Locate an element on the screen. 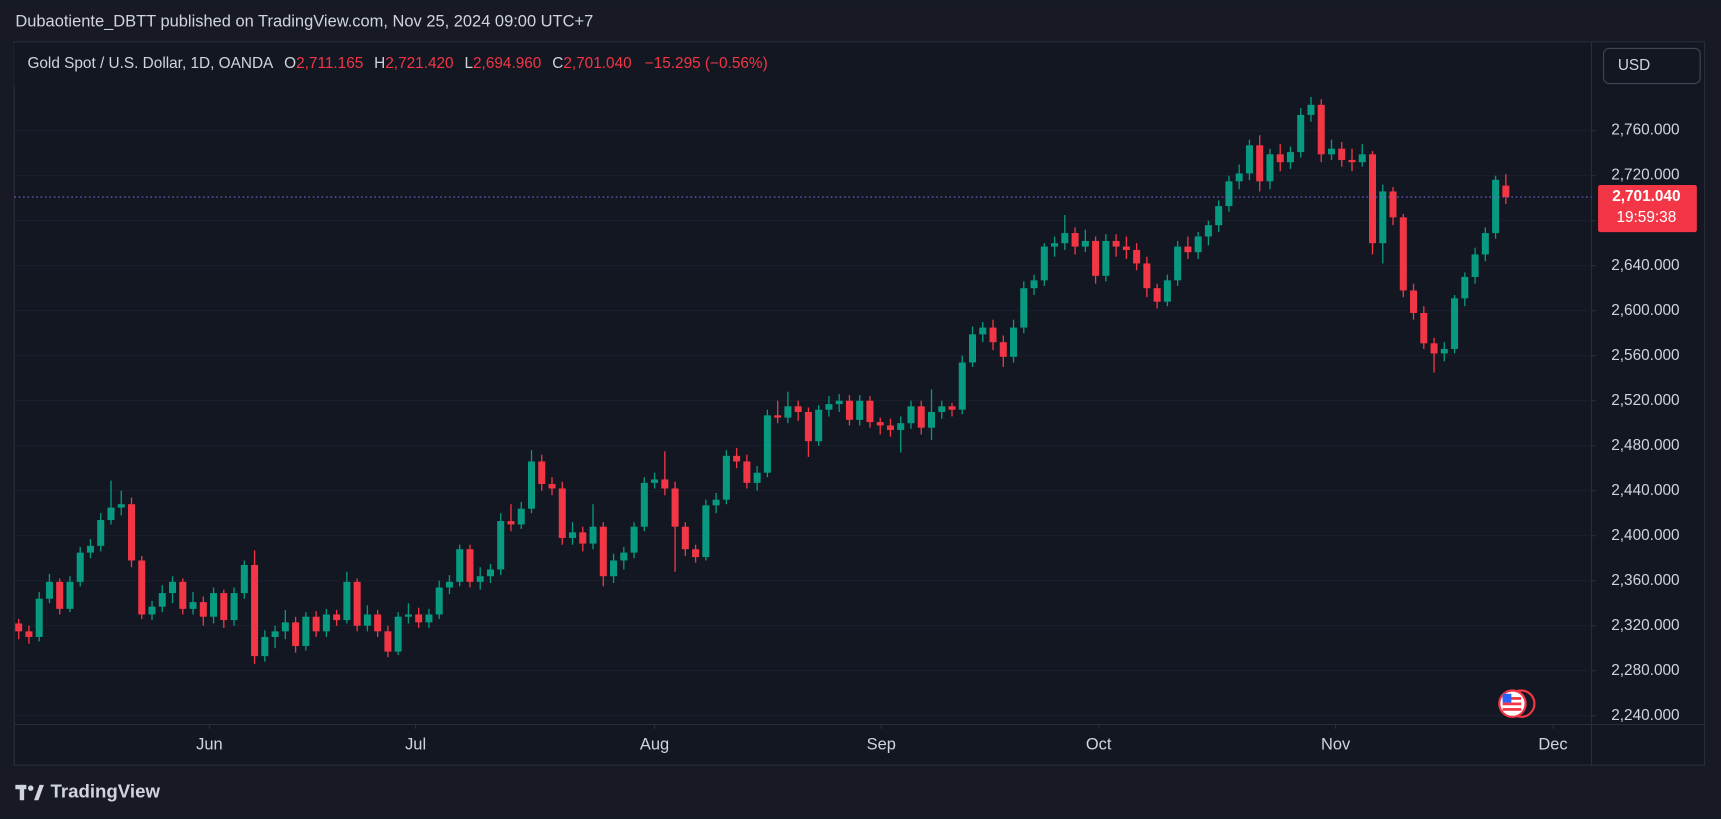 This screenshot has height=819, width=1721. countdown-label: 19:59:38 is located at coordinates (1646, 217).